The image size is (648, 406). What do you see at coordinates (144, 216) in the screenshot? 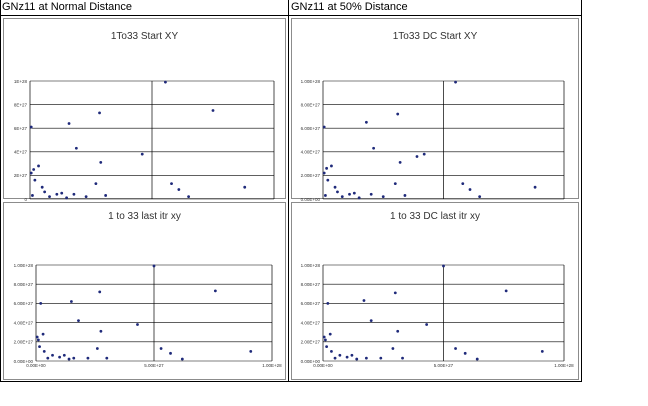
I see `chart-title: 1 to 33 last itr xy` at bounding box center [144, 216].